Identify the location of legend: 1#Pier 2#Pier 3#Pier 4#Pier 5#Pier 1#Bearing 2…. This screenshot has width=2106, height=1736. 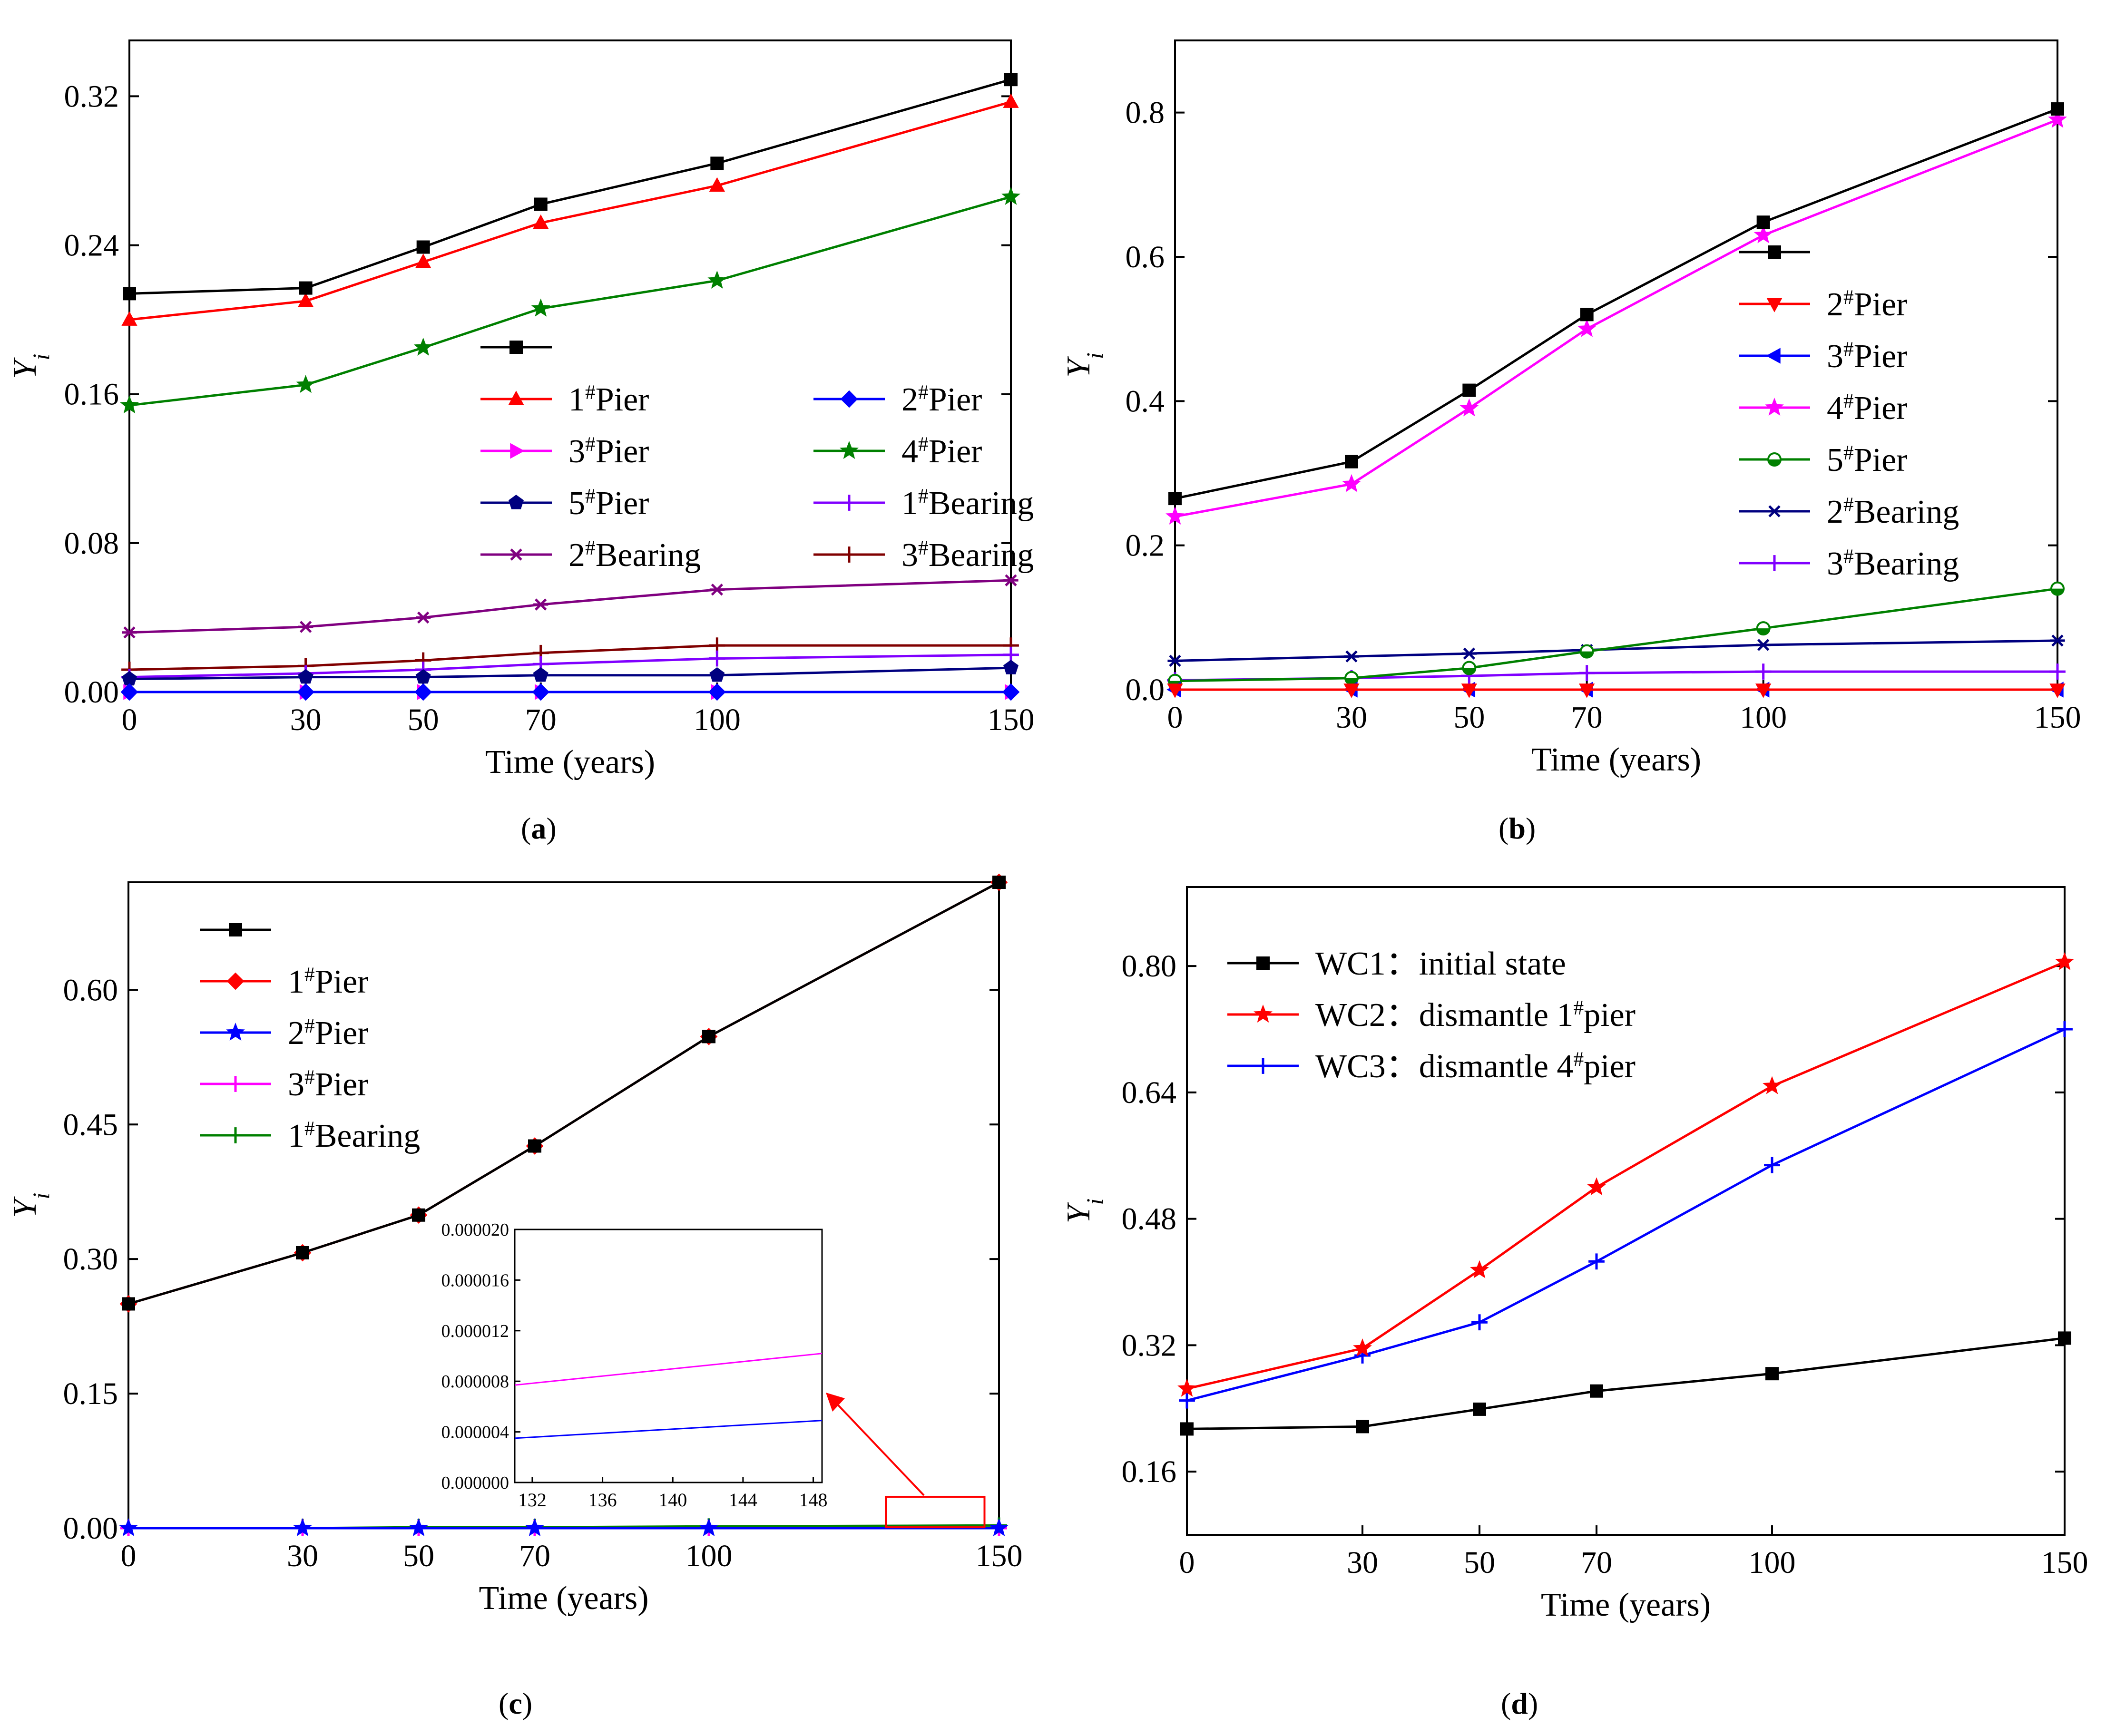
(757, 458).